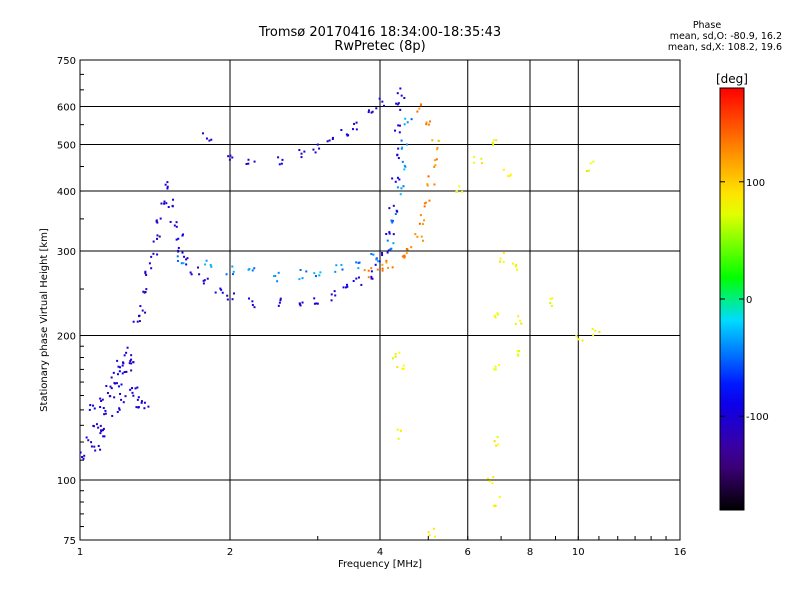 This screenshot has height=600, width=800. I want to click on y-tick-label: 300, so click(66, 252).